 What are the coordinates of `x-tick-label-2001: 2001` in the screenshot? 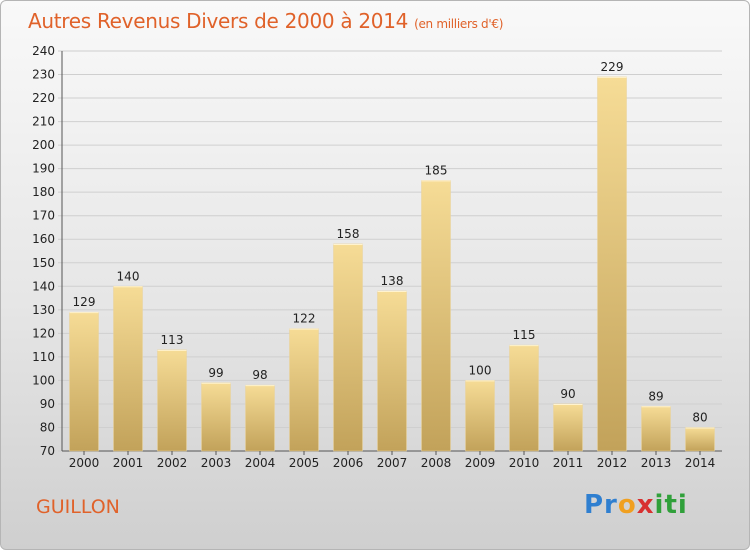 It's located at (128, 463).